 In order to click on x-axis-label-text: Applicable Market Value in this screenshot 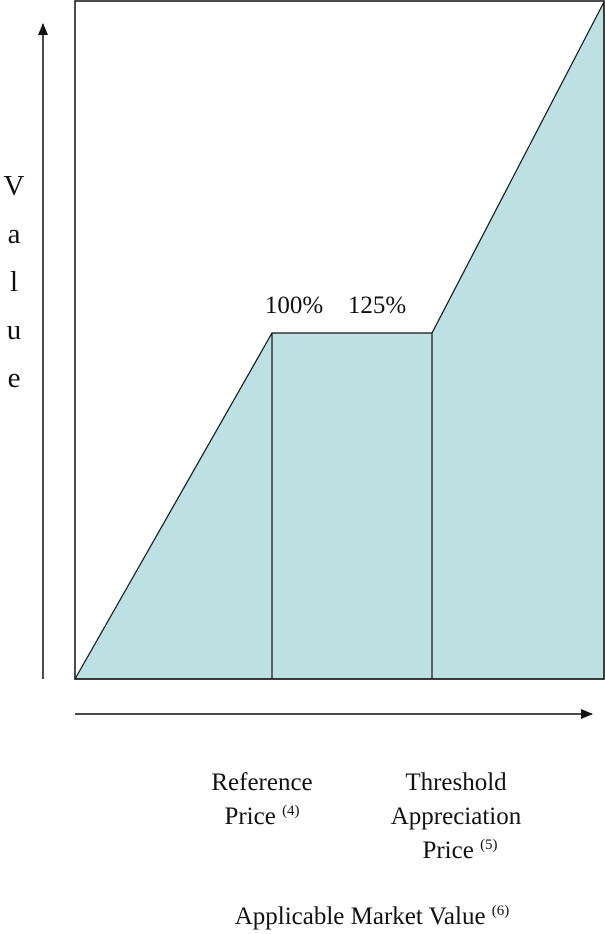, I will do `click(360, 916)`.